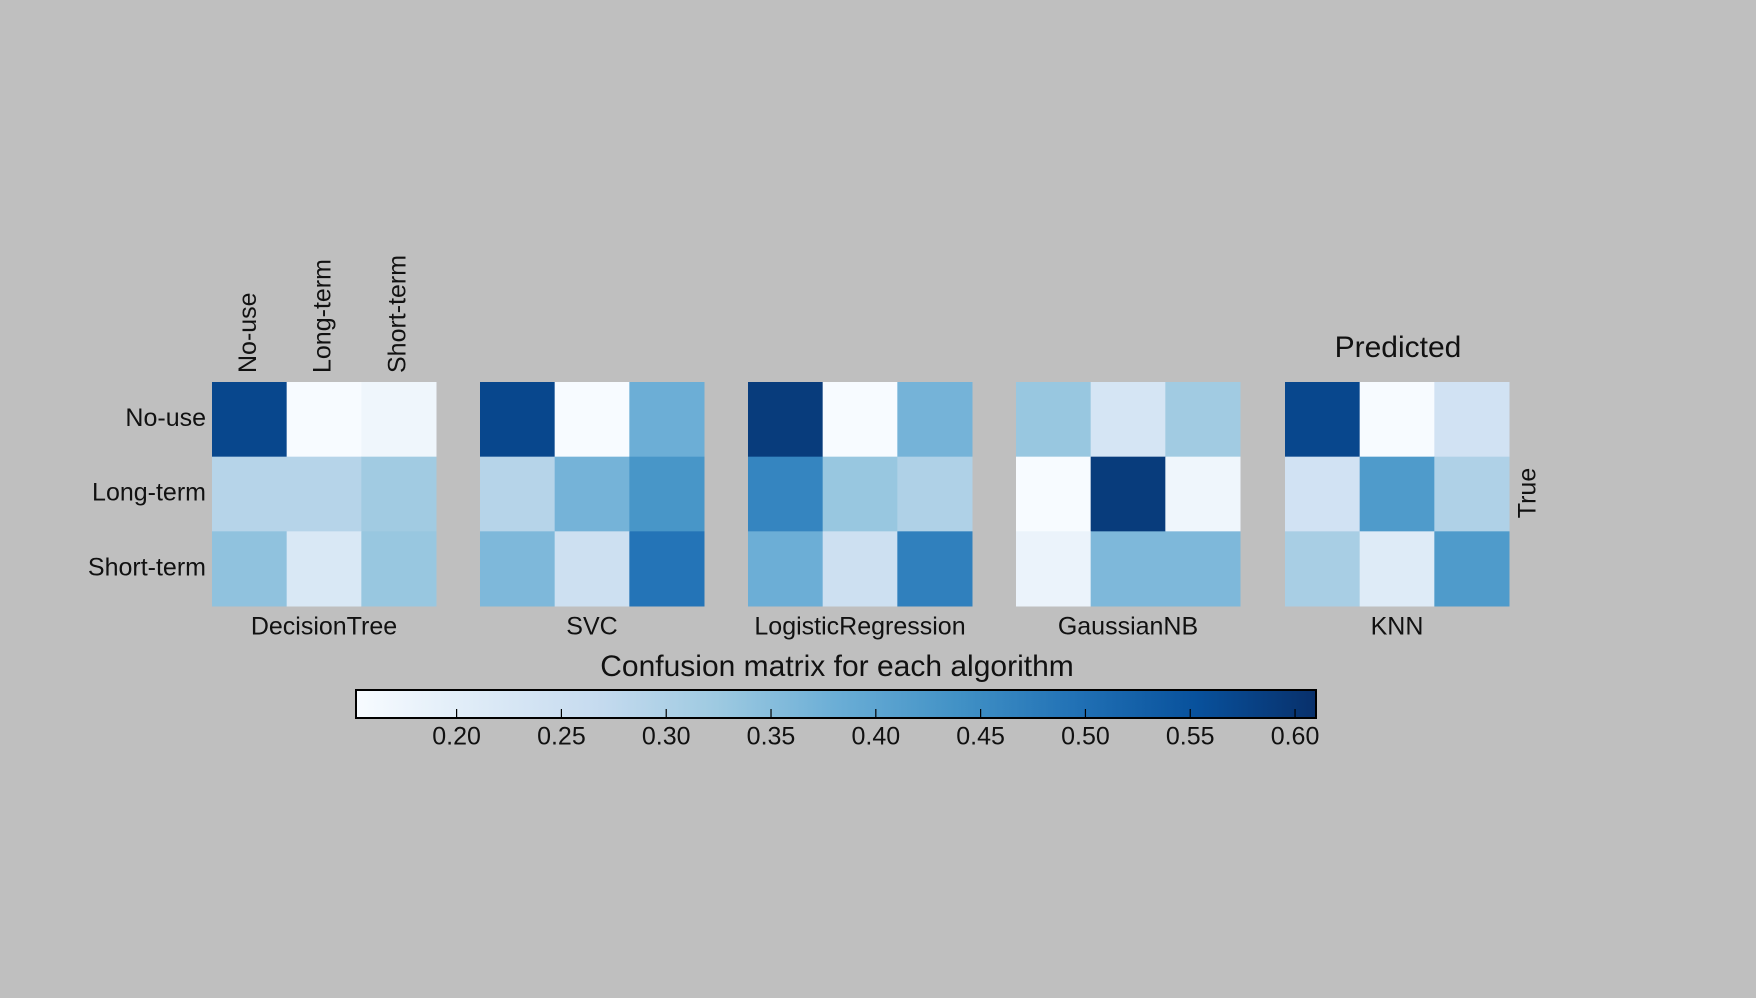 Image resolution: width=1756 pixels, height=998 pixels. I want to click on colorbar, so click(836, 704).